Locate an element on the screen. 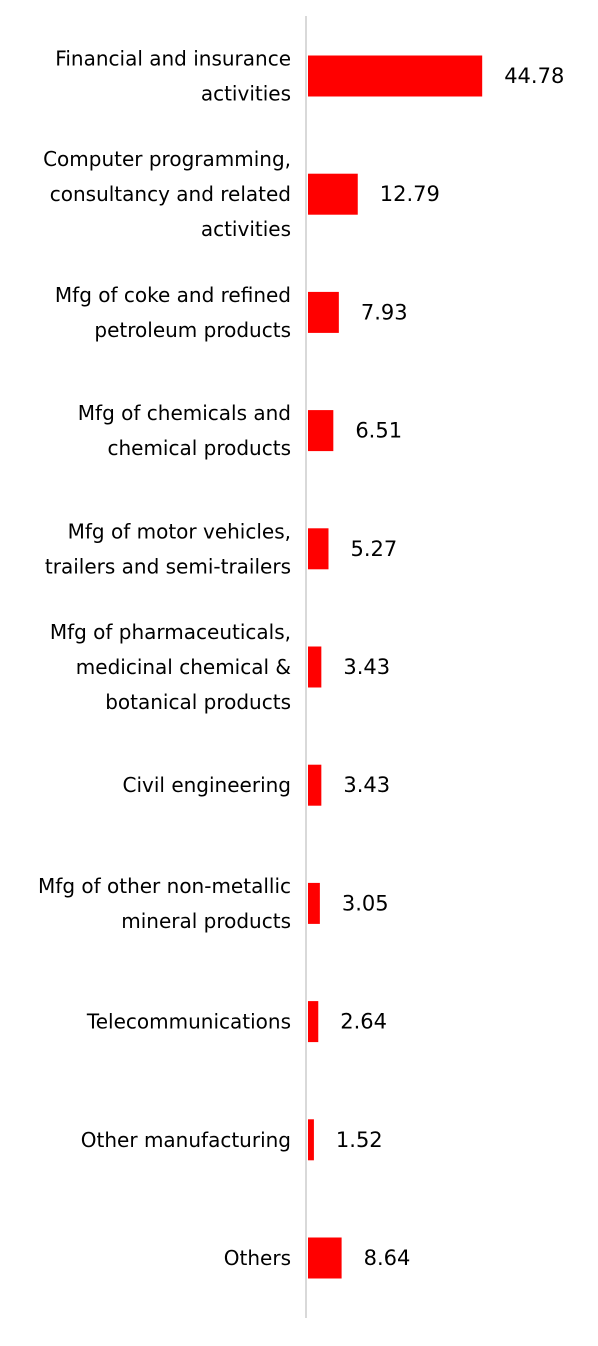 Image resolution: width=598 pixels, height=1346 pixels. value-label: 2.64 is located at coordinates (363, 1022).